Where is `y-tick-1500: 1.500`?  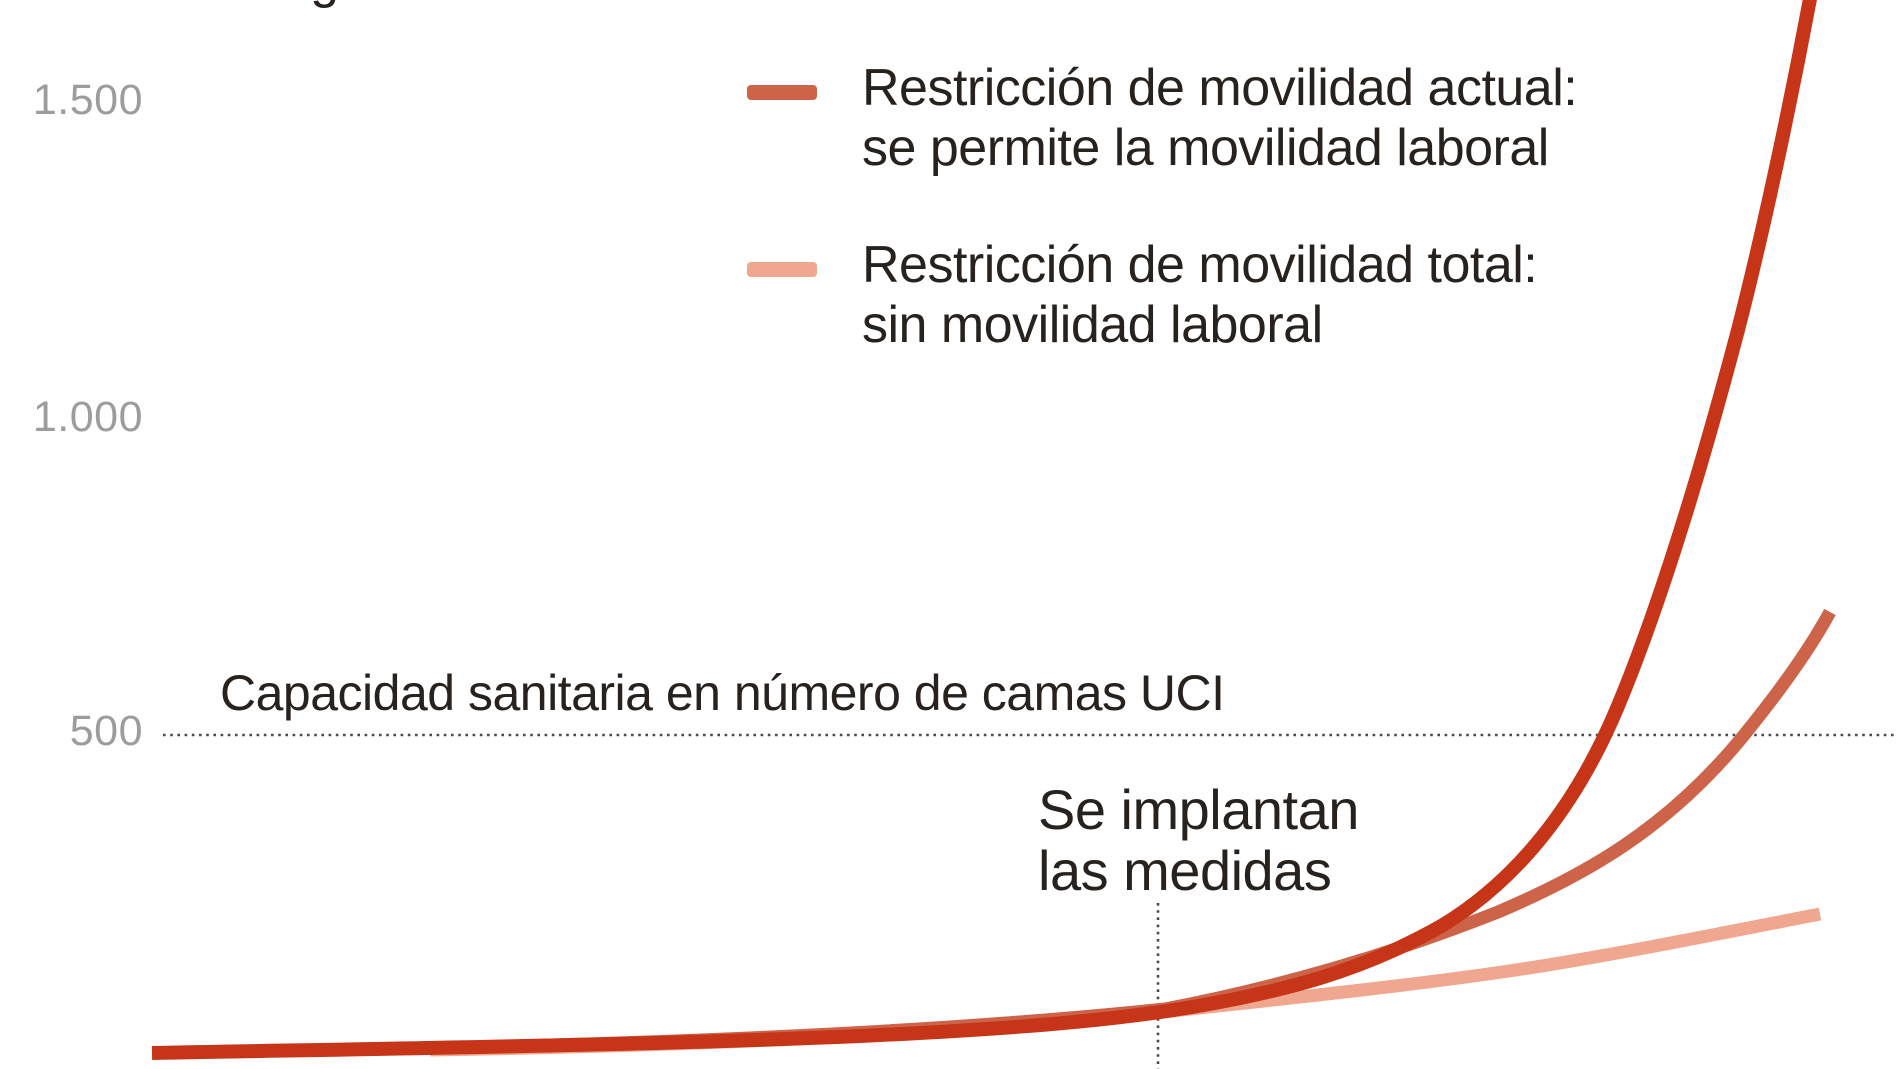
y-tick-1500: 1.500 is located at coordinates (87, 100).